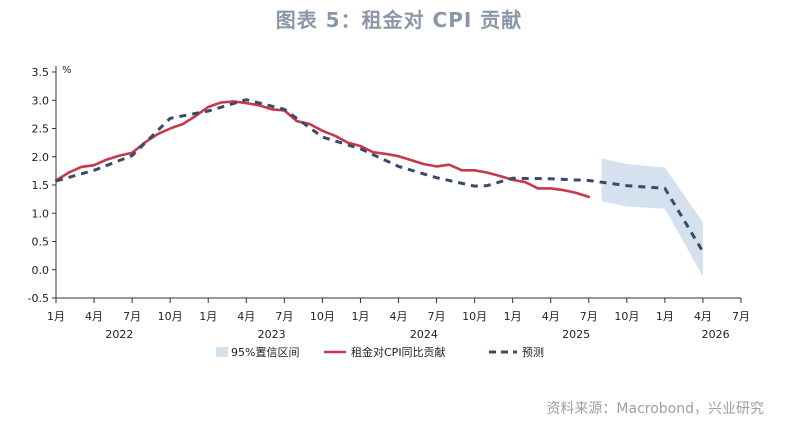 The width and height of the screenshot is (798, 423). Describe the element at coordinates (41, 157) in the screenshot. I see `y-tick-label: 2.0` at that location.